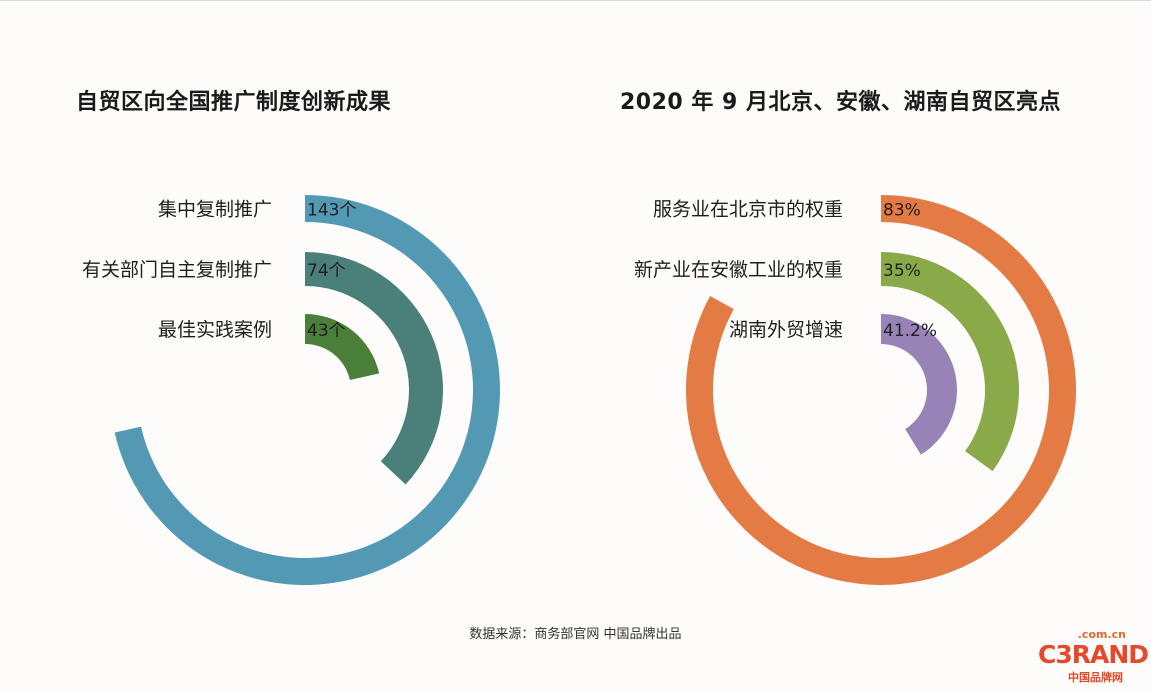 The width and height of the screenshot is (1151, 694). Describe the element at coordinates (575, 0) in the screenshot. I see `top-divider` at that location.